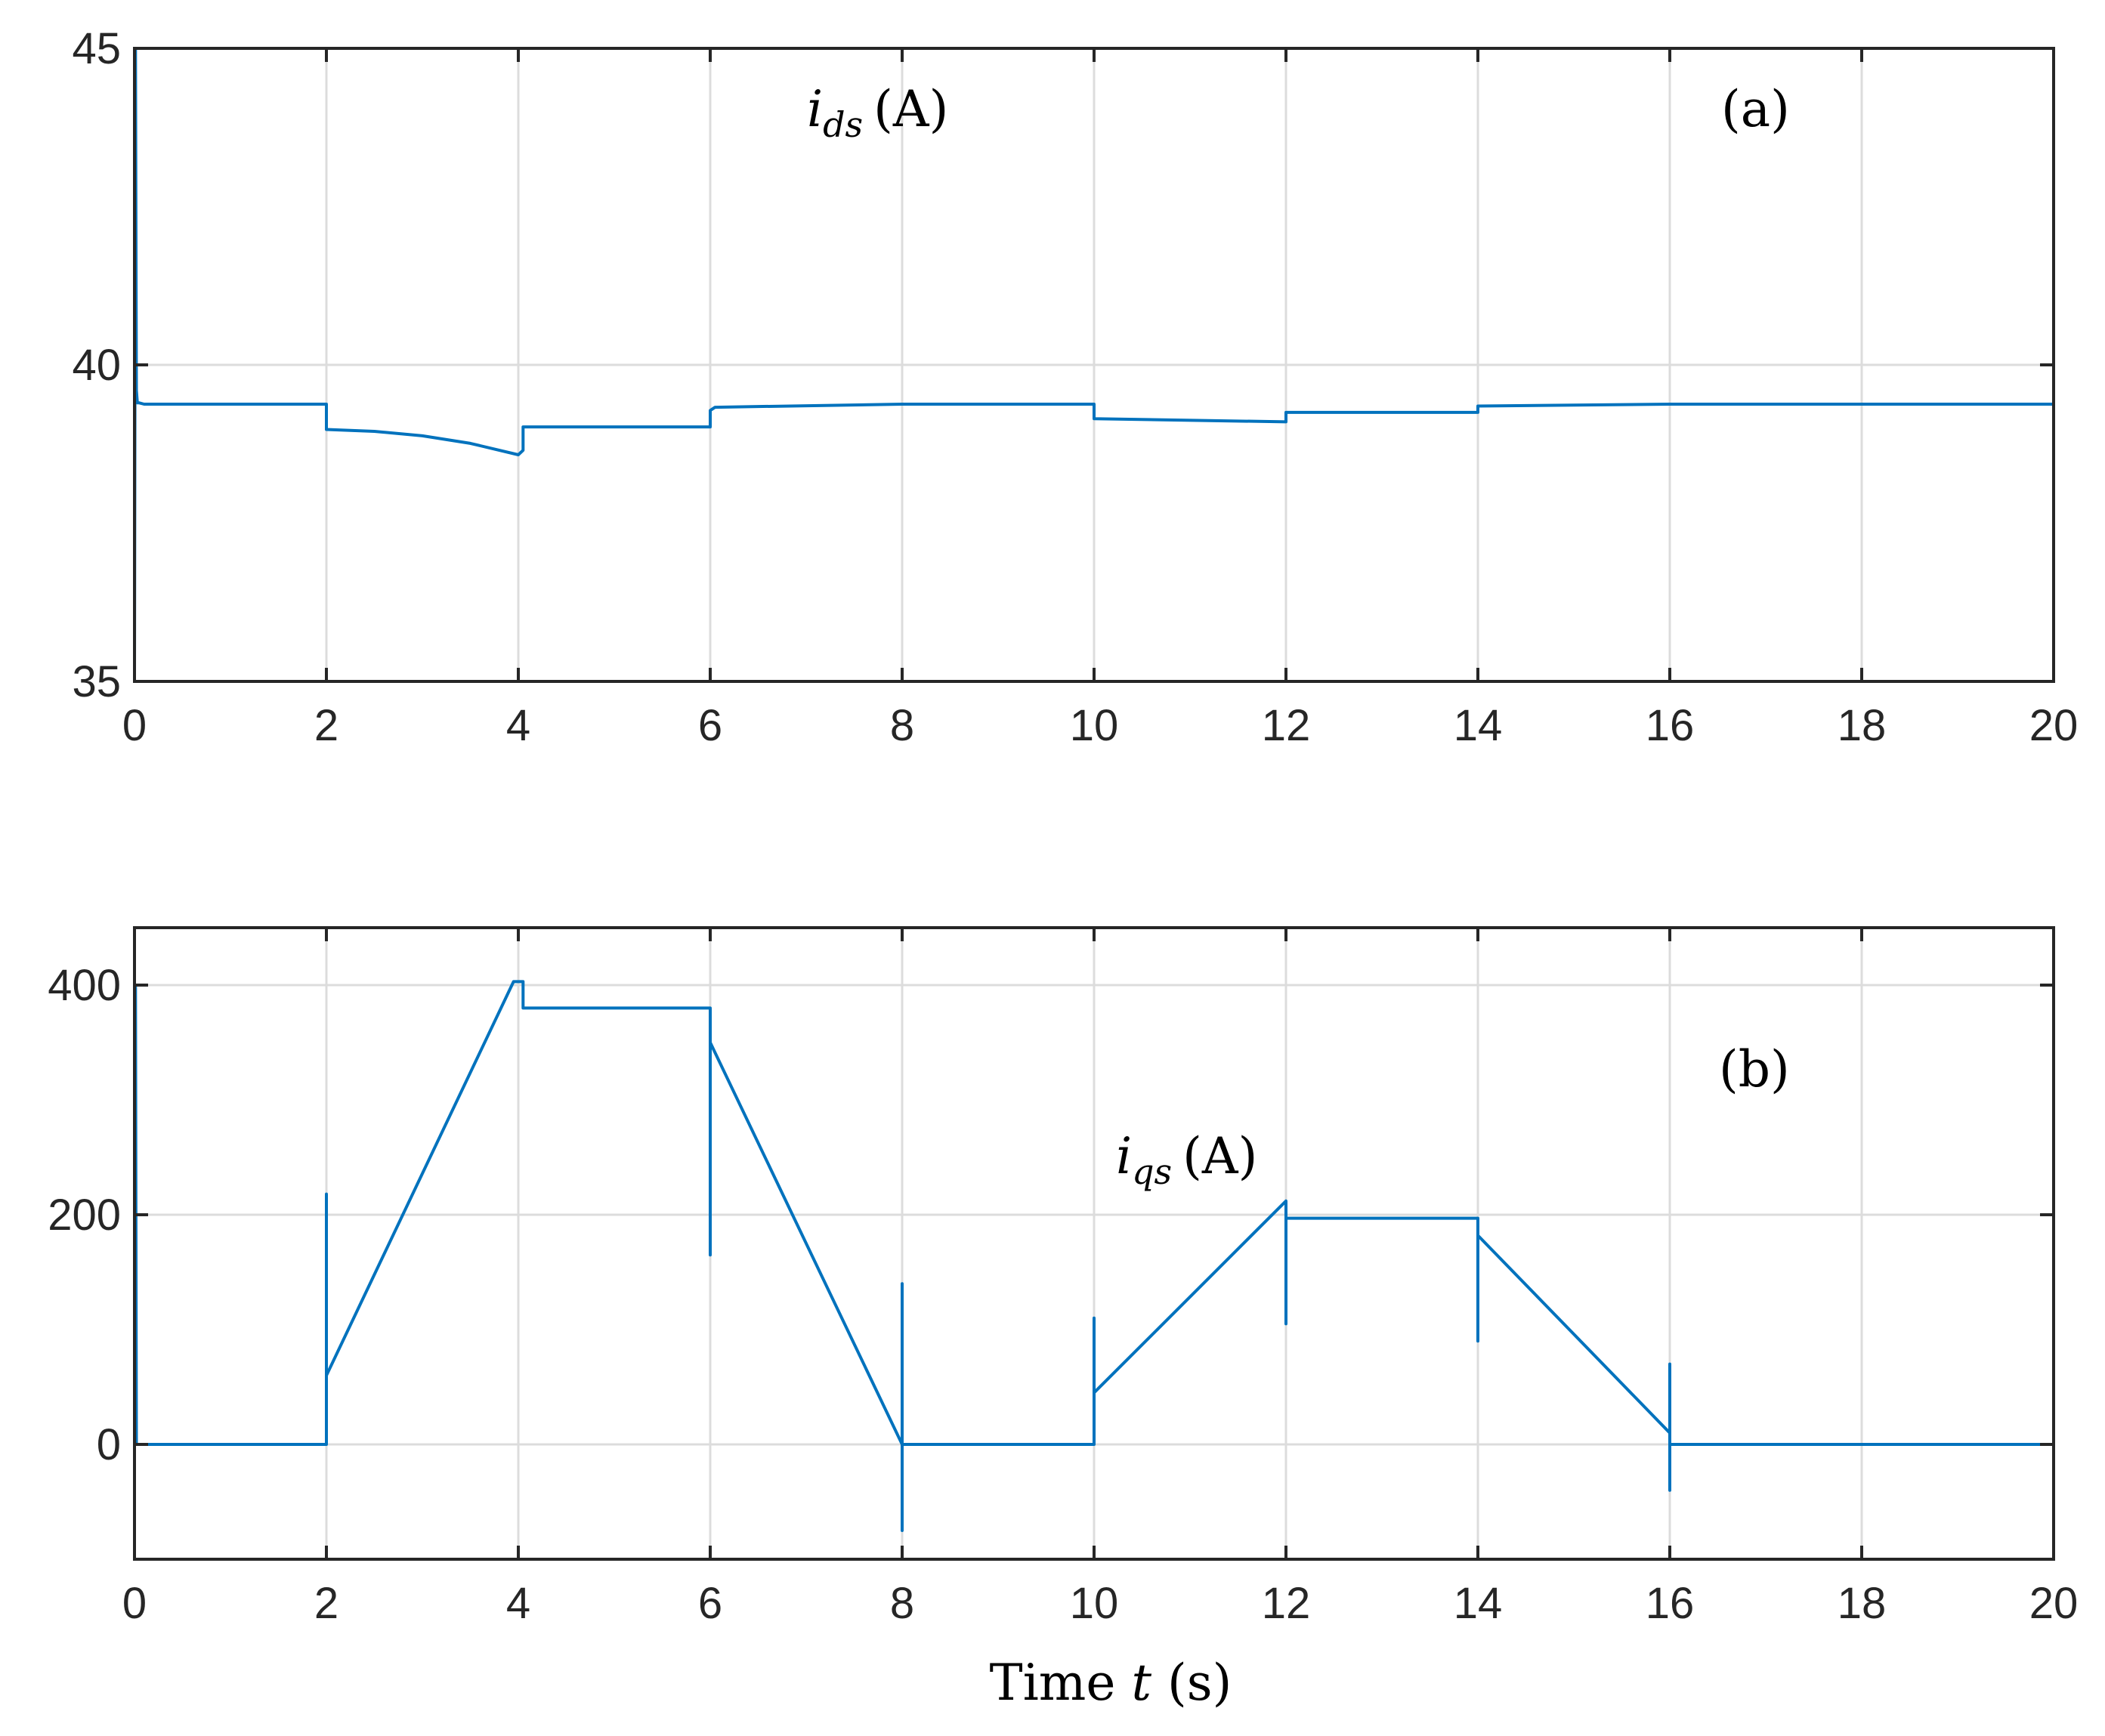  Describe the element at coordinates (902, 1603) in the screenshot. I see `panel-b-x-tick-label: 8` at that location.